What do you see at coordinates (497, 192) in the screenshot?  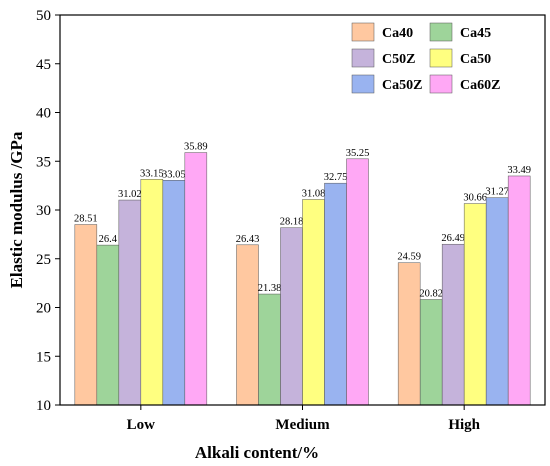 I see `bar-value-label: 31.27` at bounding box center [497, 192].